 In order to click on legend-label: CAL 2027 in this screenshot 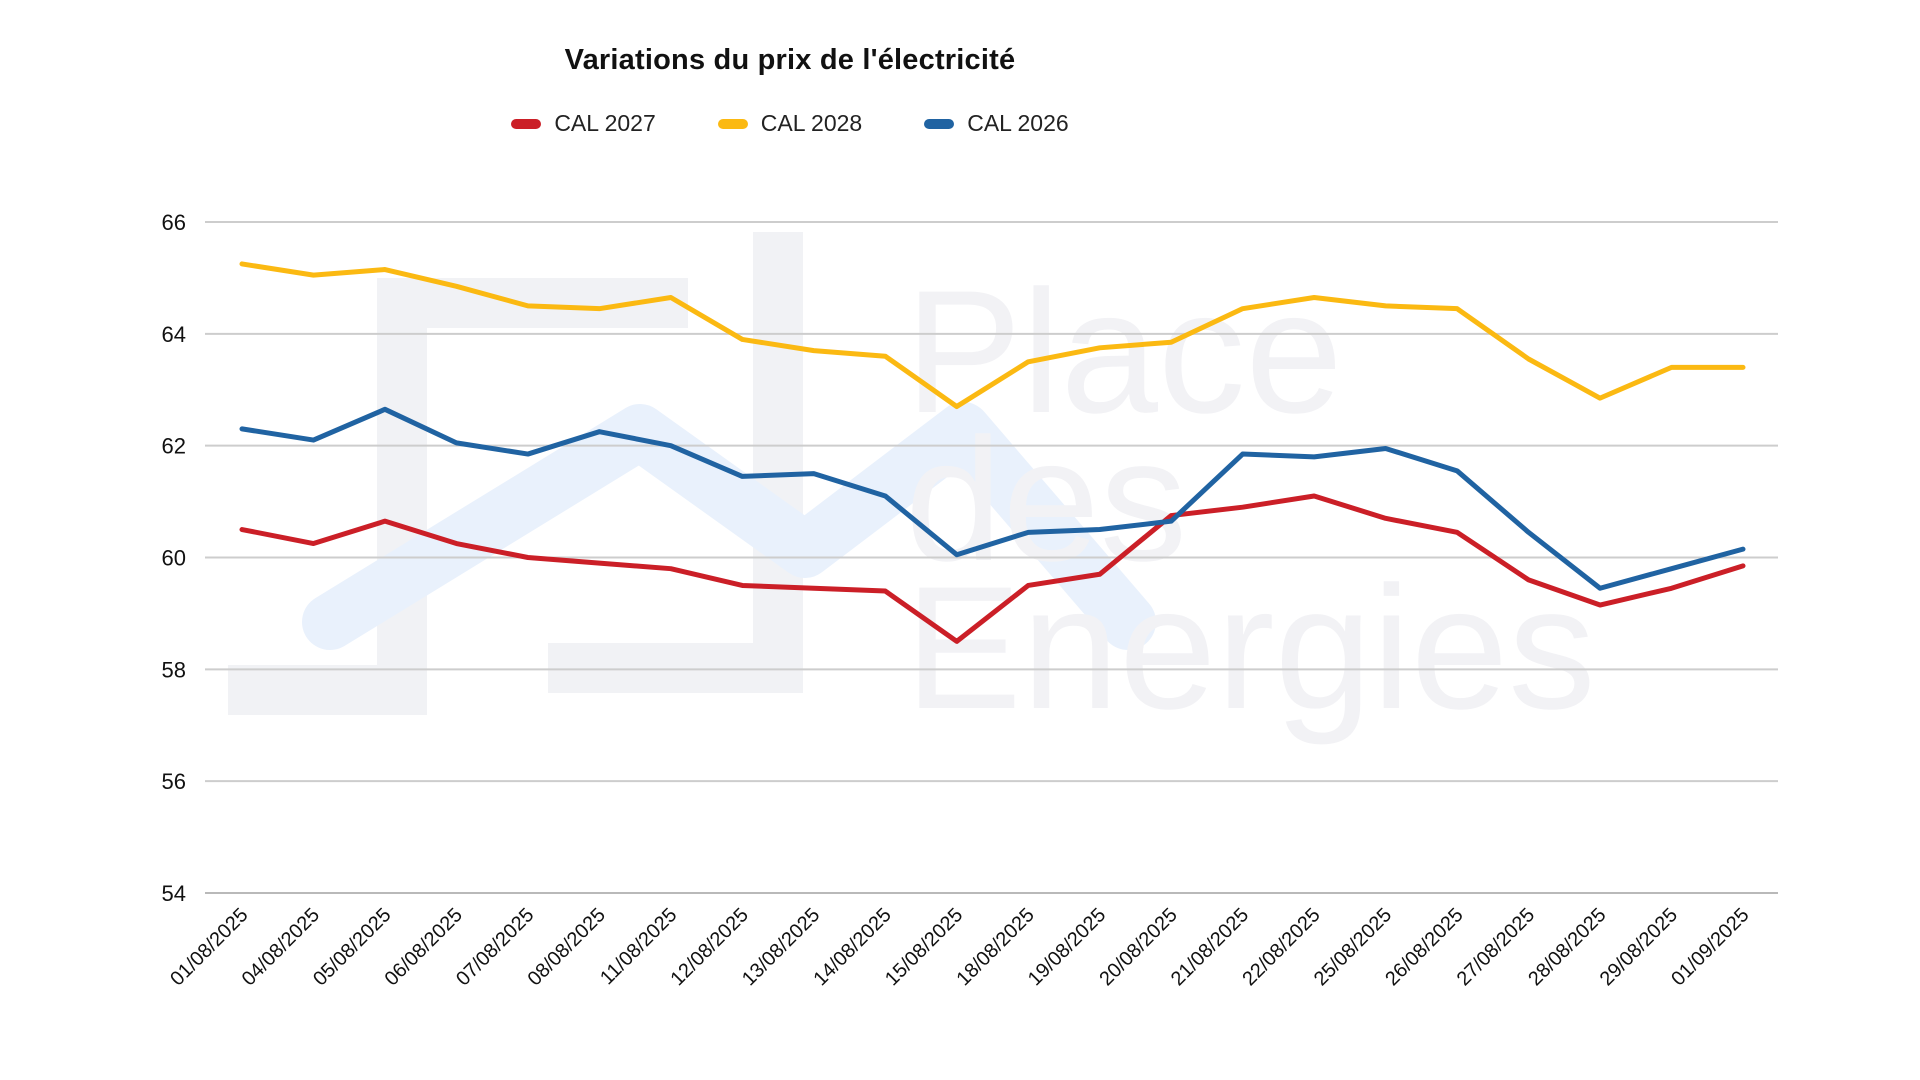, I will do `click(605, 123)`.